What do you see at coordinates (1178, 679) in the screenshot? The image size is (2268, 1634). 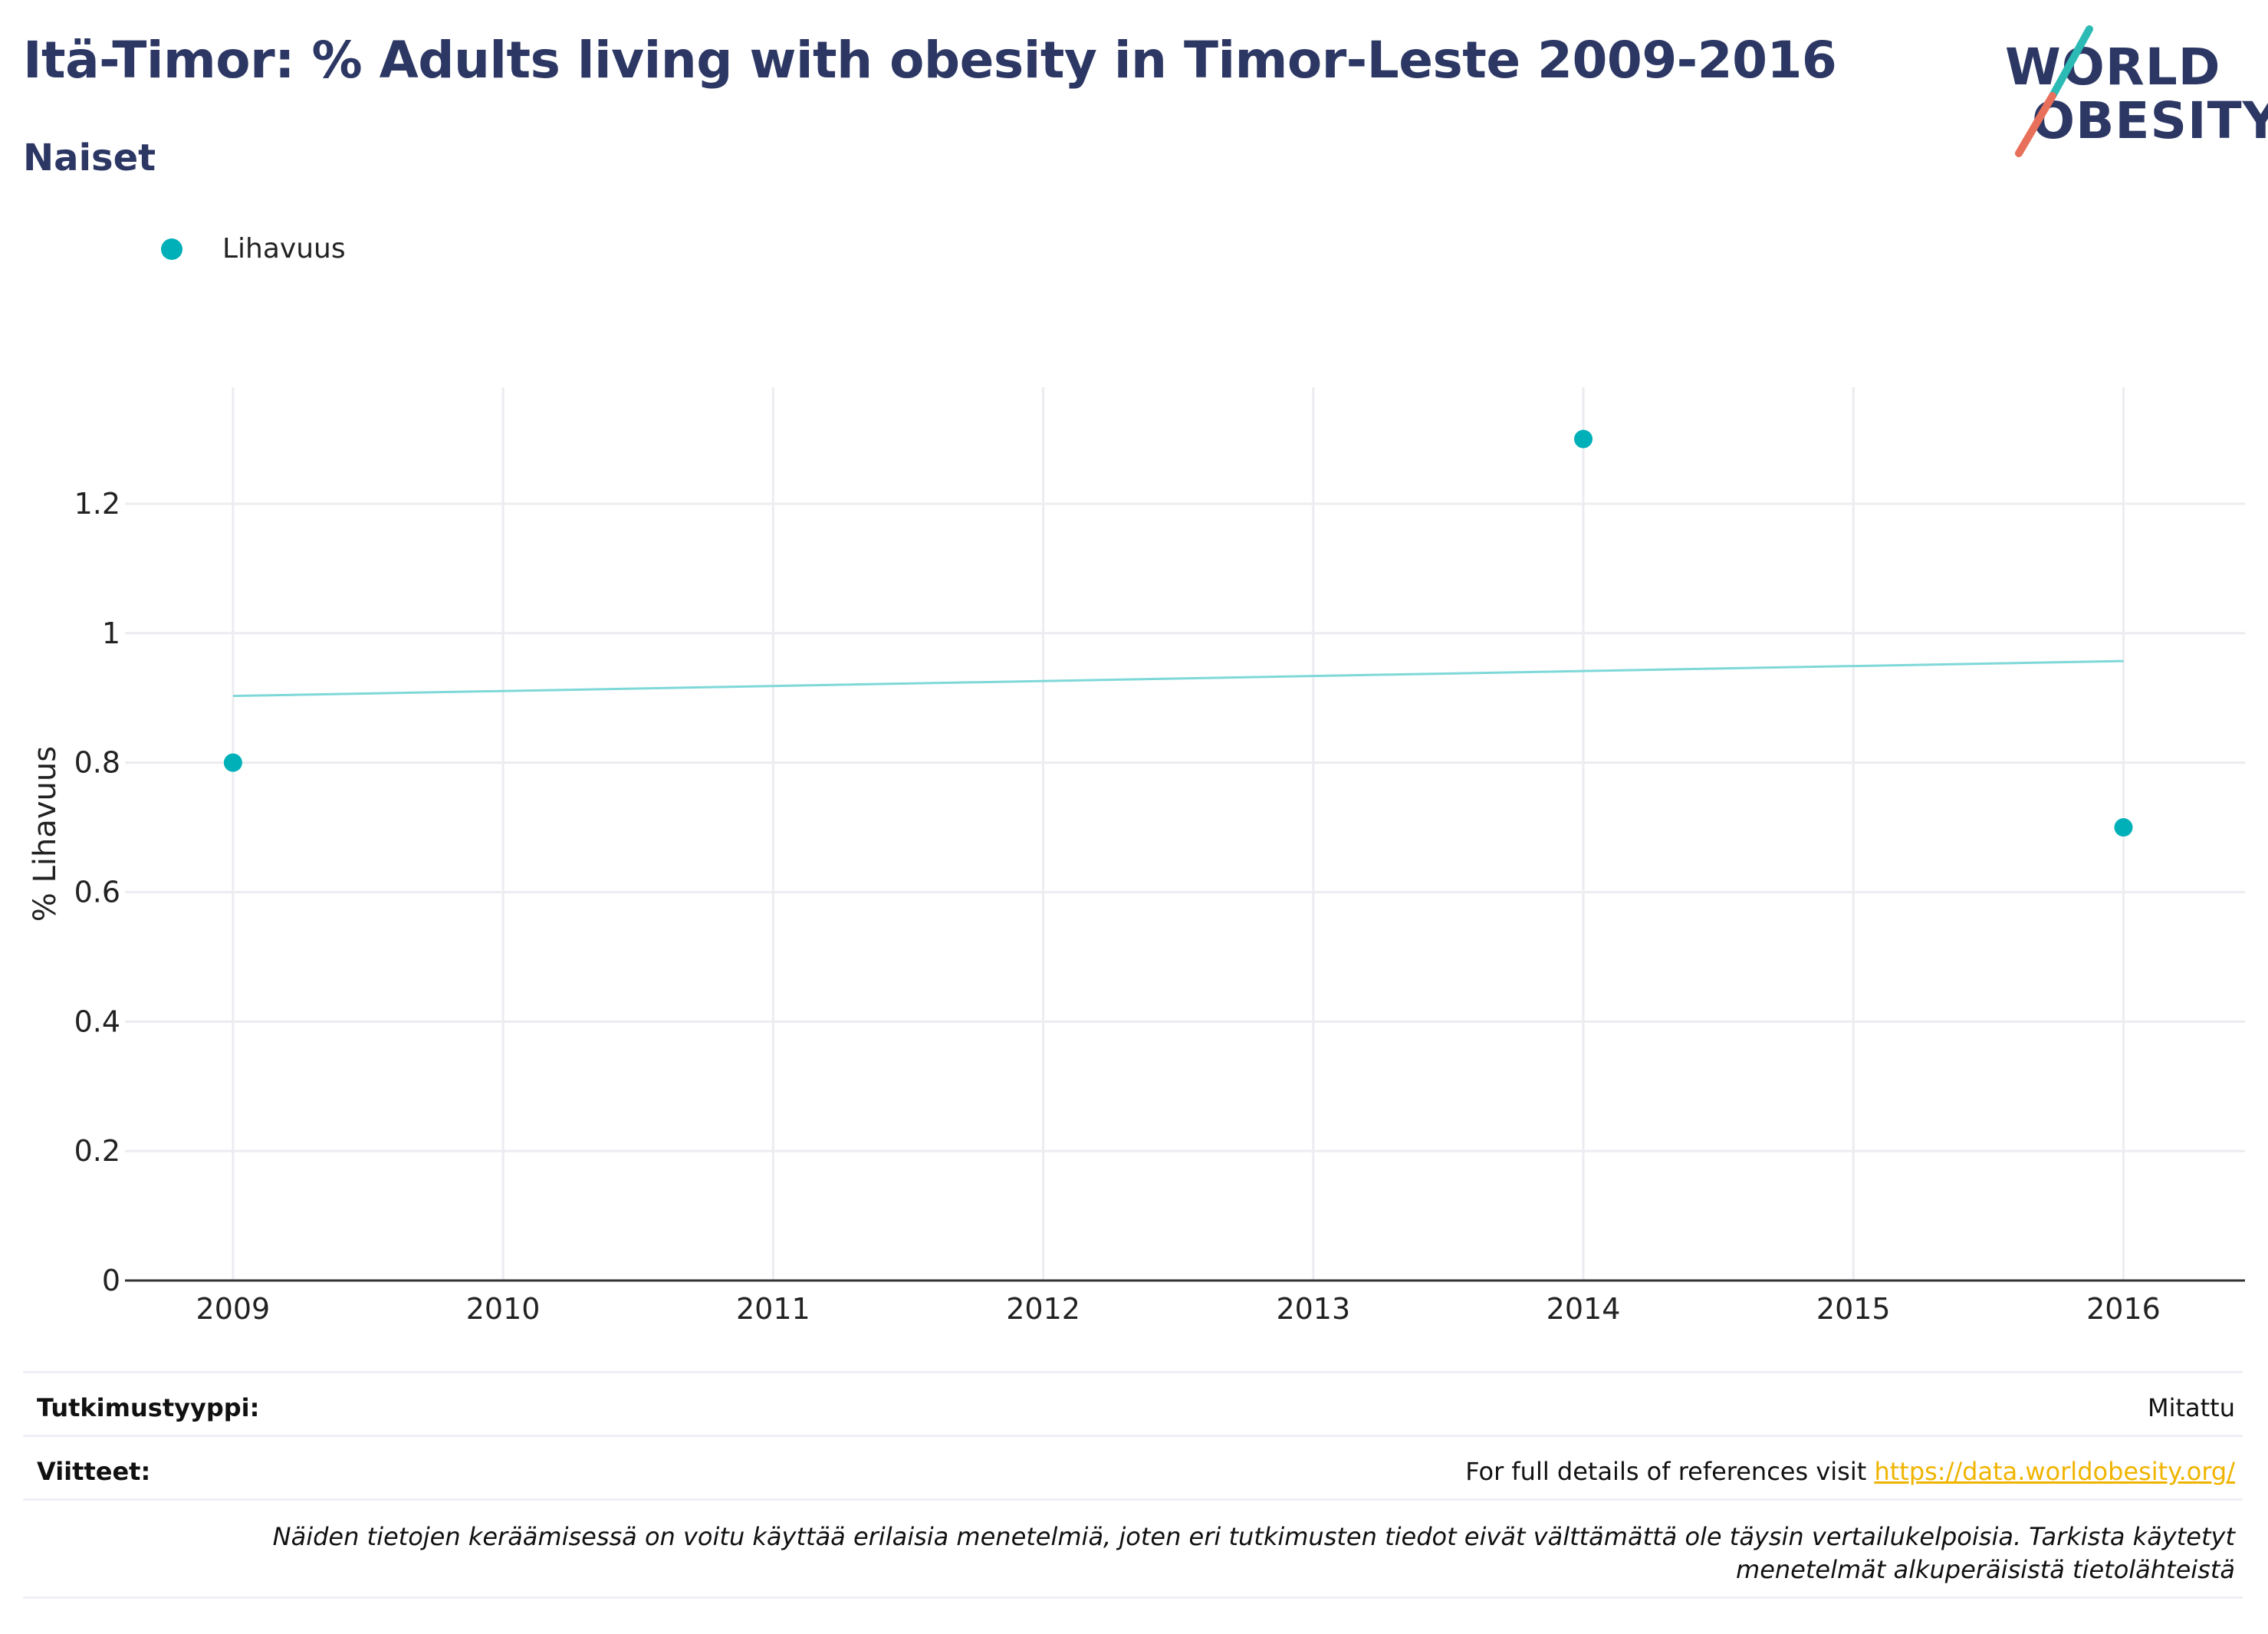 I see `trendline` at bounding box center [1178, 679].